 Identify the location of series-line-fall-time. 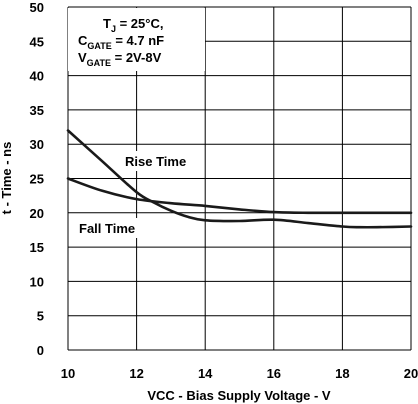
(239, 196).